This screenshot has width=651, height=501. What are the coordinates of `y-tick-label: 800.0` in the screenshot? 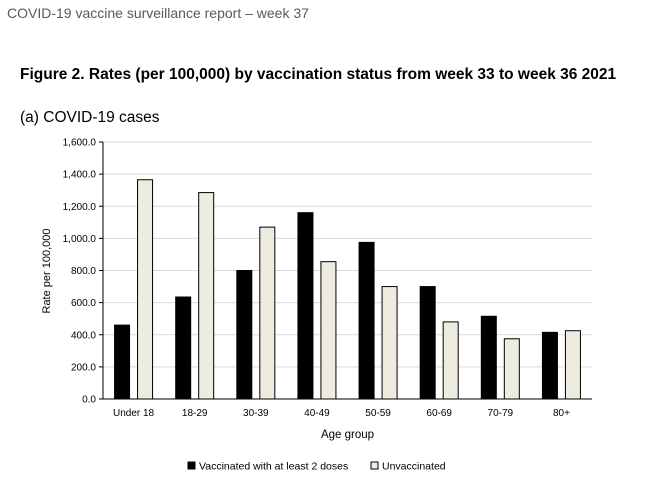 It's located at (83, 271).